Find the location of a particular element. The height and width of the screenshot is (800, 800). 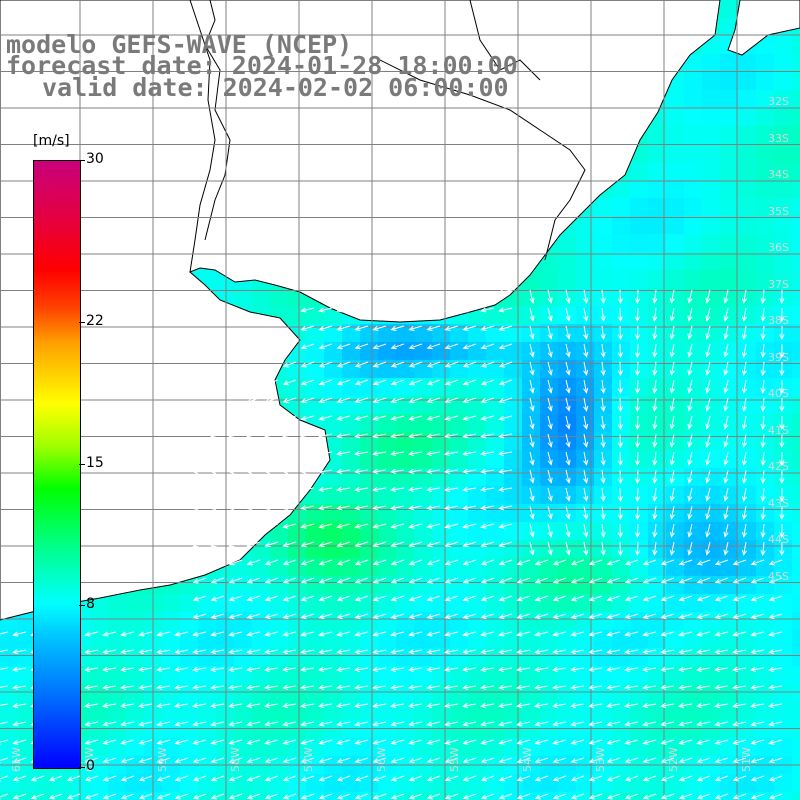

colorbar-tick-label: 30 is located at coordinates (95, 159).